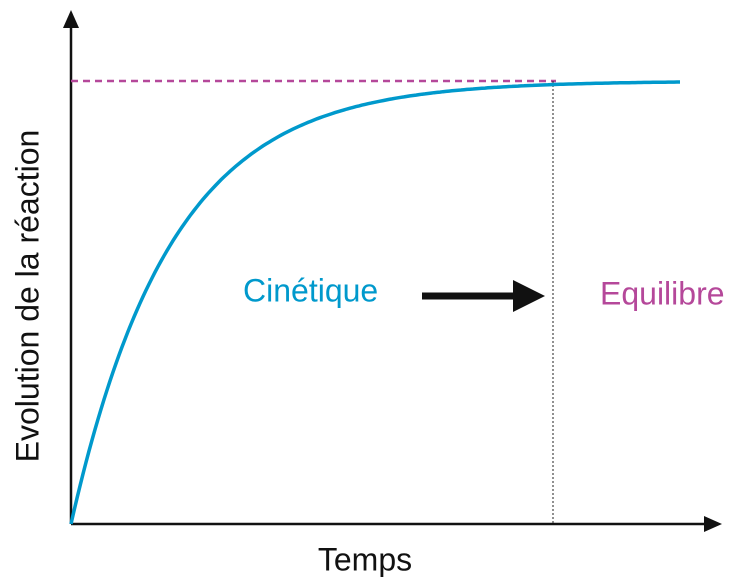 The width and height of the screenshot is (746, 582). I want to click on x-axis-label: Temps, so click(365, 559).